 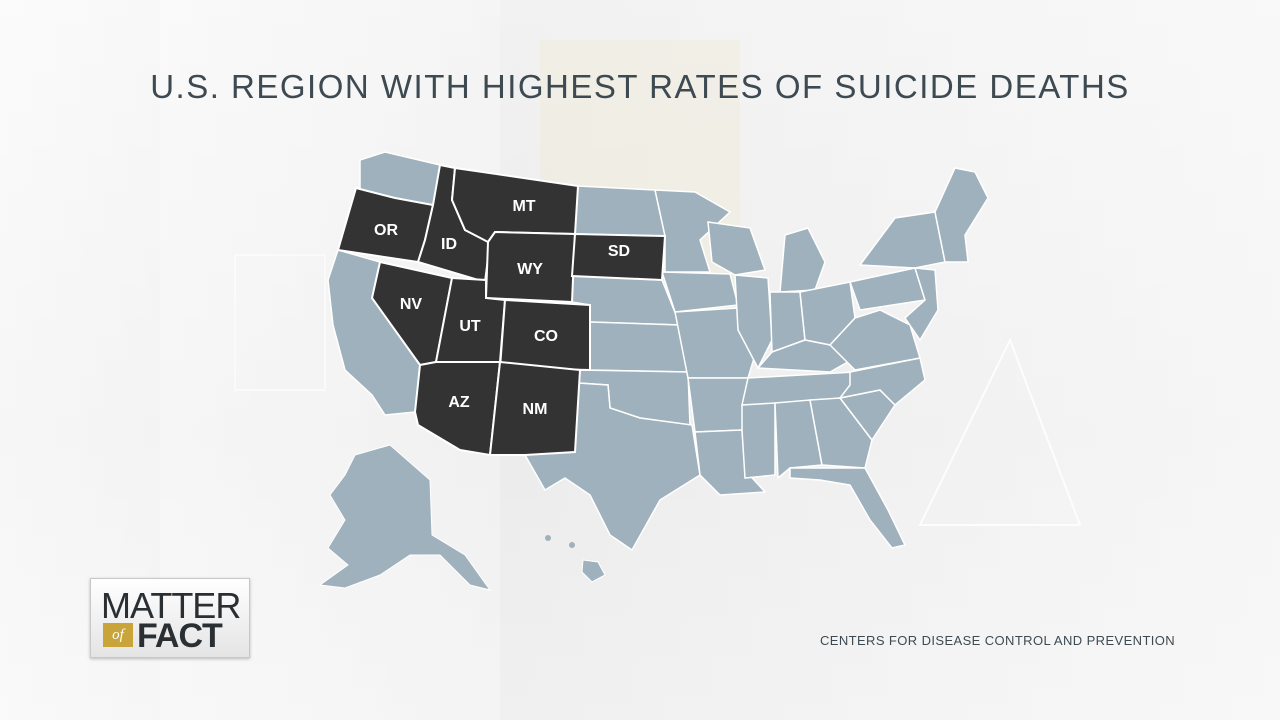 I want to click on state-wy-highlighted, so click(x=530, y=267).